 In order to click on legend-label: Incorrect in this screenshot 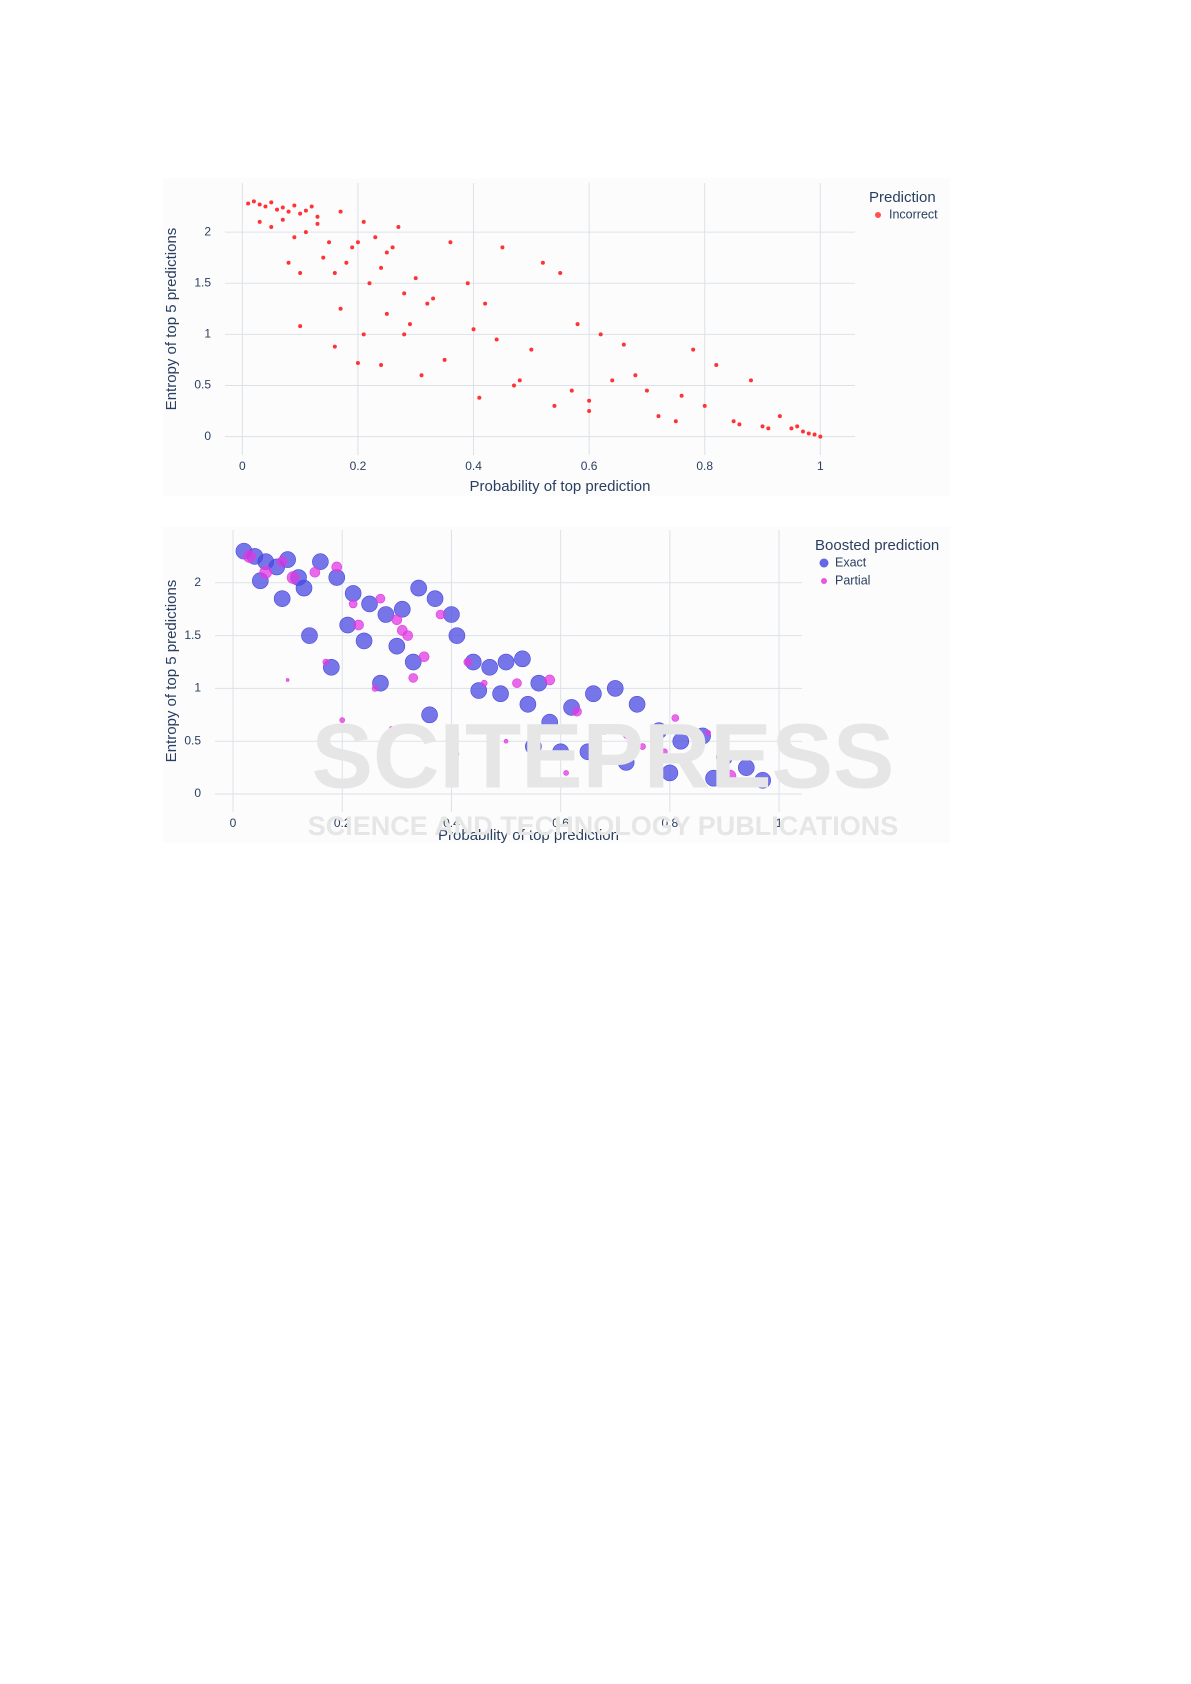, I will do `click(913, 214)`.